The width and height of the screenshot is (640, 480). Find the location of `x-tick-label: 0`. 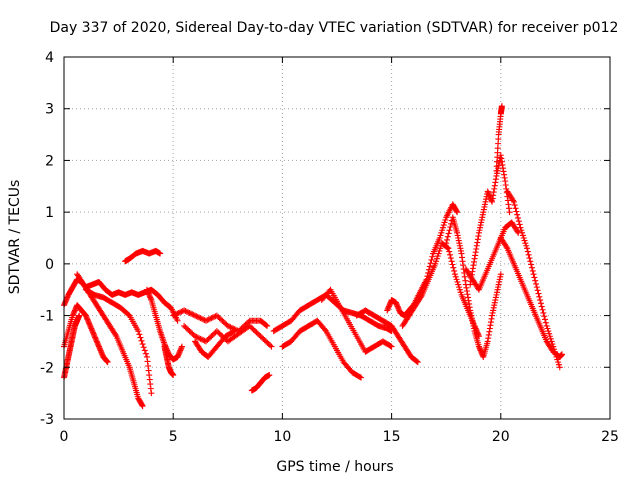

x-tick-label: 0 is located at coordinates (64, 437).